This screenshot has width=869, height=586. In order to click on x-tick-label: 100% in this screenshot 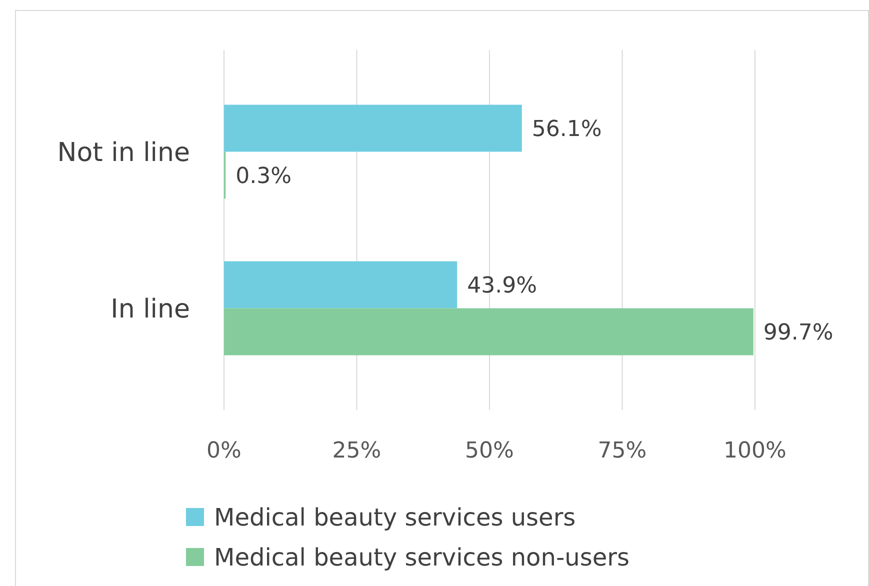, I will do `click(755, 451)`.